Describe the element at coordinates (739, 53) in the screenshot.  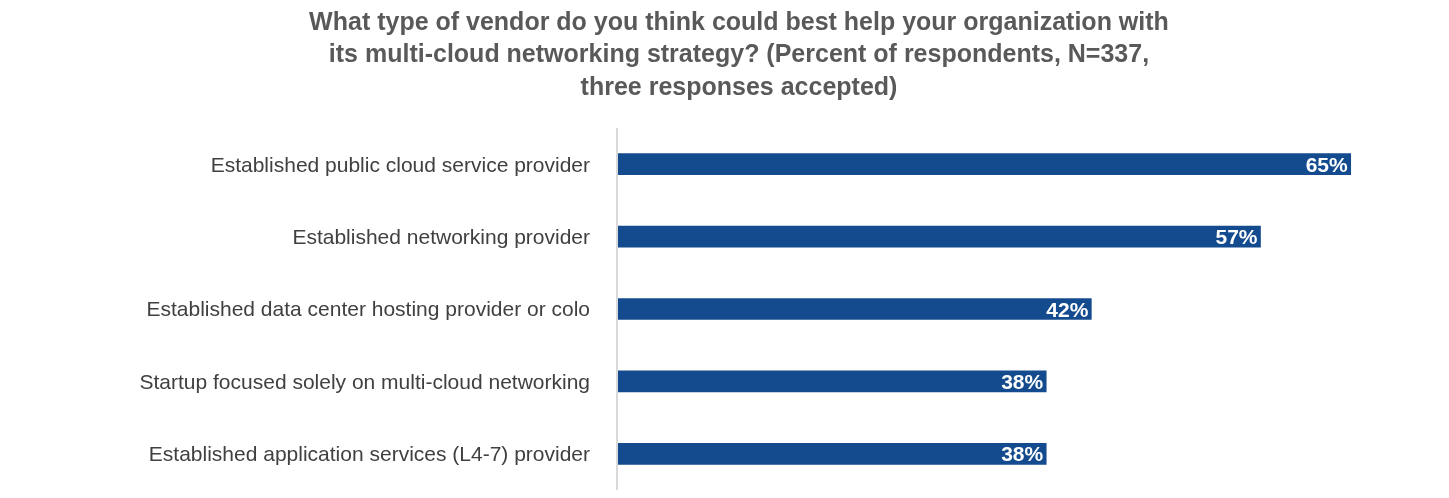
I see `chart-title: What type of vendor do you think could best help your organization with its multi-cloud networking strategy? (Percent of respondents, N=337, three responses accepted)` at that location.